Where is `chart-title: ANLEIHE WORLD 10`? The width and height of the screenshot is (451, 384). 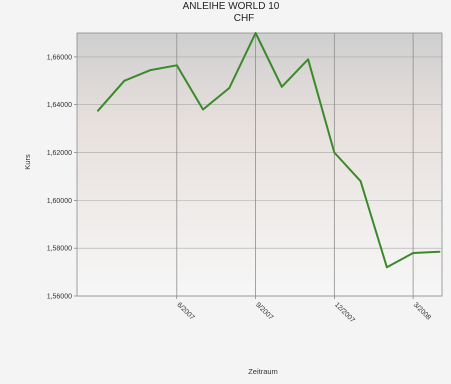 chart-title: ANLEIHE WORLD 10 is located at coordinates (231, 6).